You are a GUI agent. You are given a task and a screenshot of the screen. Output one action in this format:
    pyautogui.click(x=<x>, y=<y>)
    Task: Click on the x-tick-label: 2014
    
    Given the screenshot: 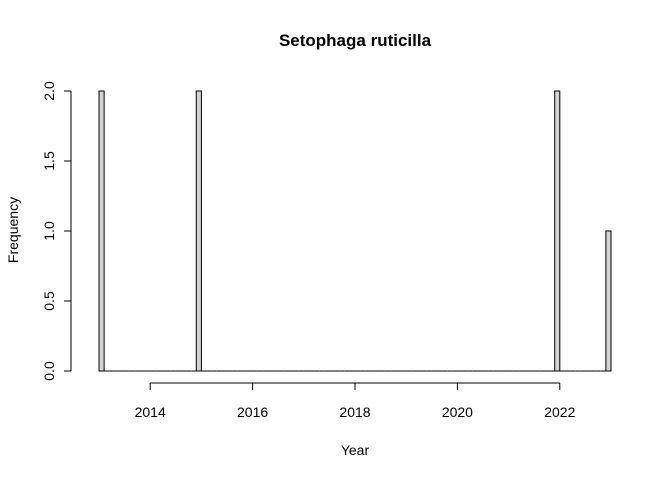 What is the action you would take?
    pyautogui.click(x=150, y=412)
    